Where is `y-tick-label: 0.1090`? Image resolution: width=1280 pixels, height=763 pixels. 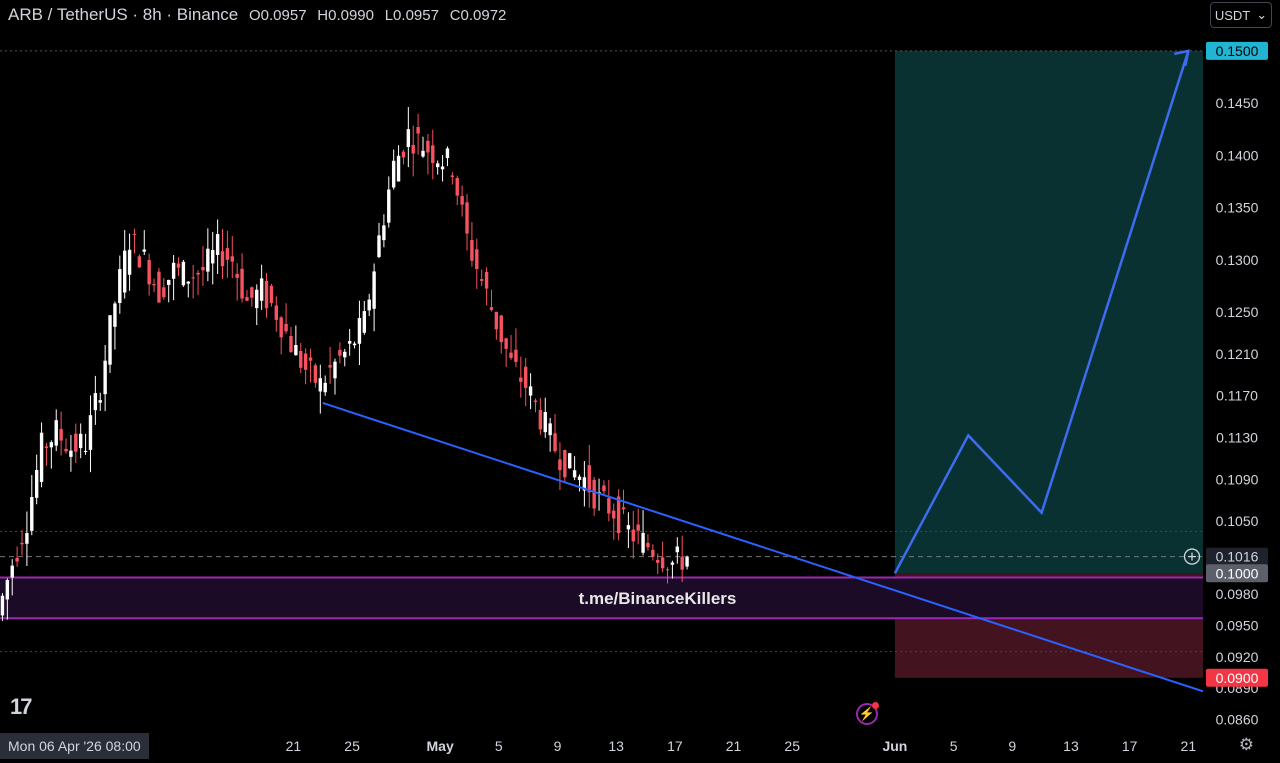 y-tick-label: 0.1090 is located at coordinates (1237, 479).